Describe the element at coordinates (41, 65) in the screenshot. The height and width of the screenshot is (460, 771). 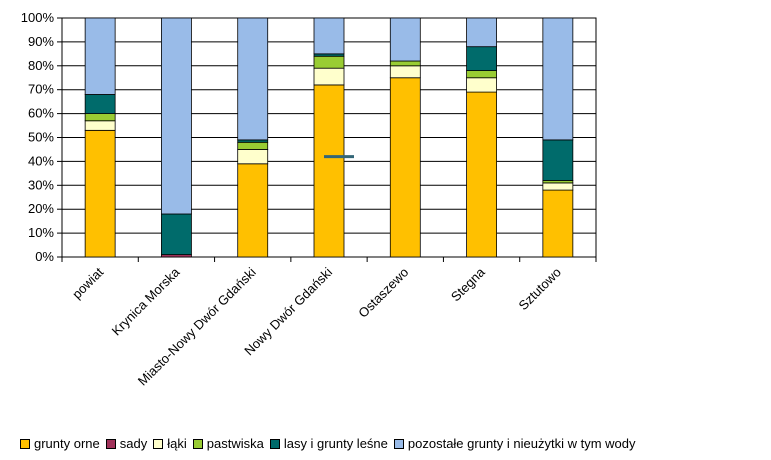
I see `y-tick-label: 80%` at that location.